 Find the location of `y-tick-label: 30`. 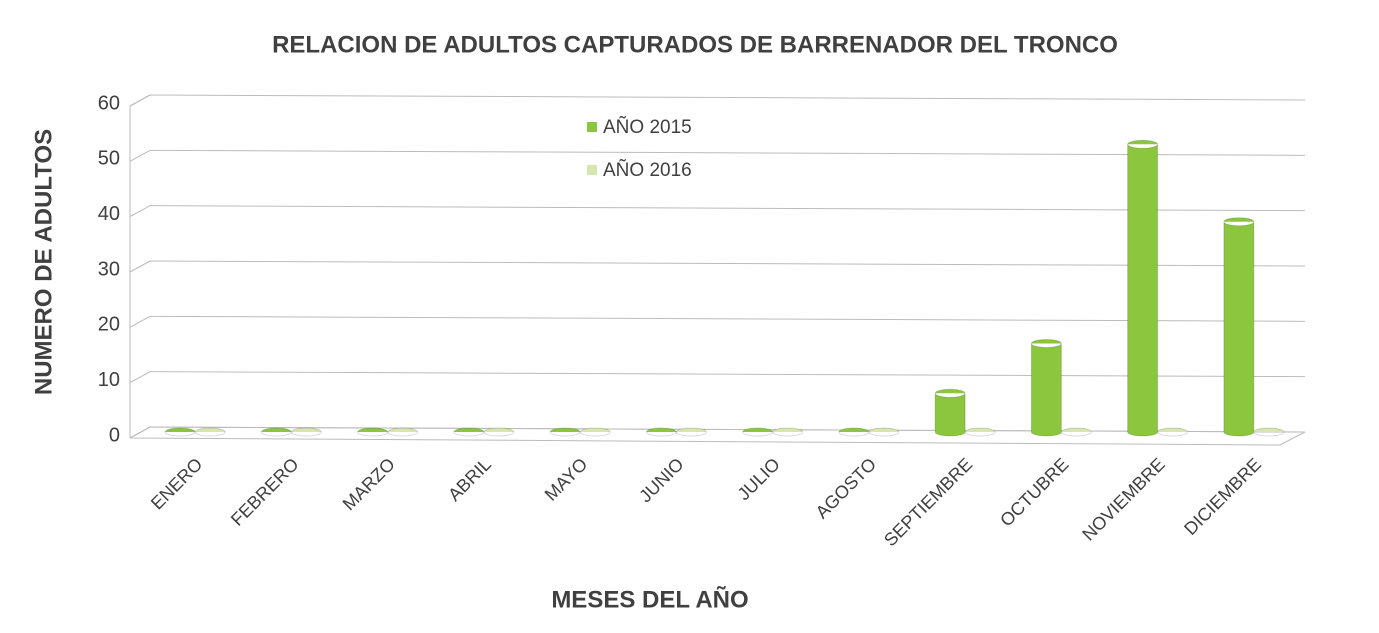

y-tick-label: 30 is located at coordinates (109, 269).